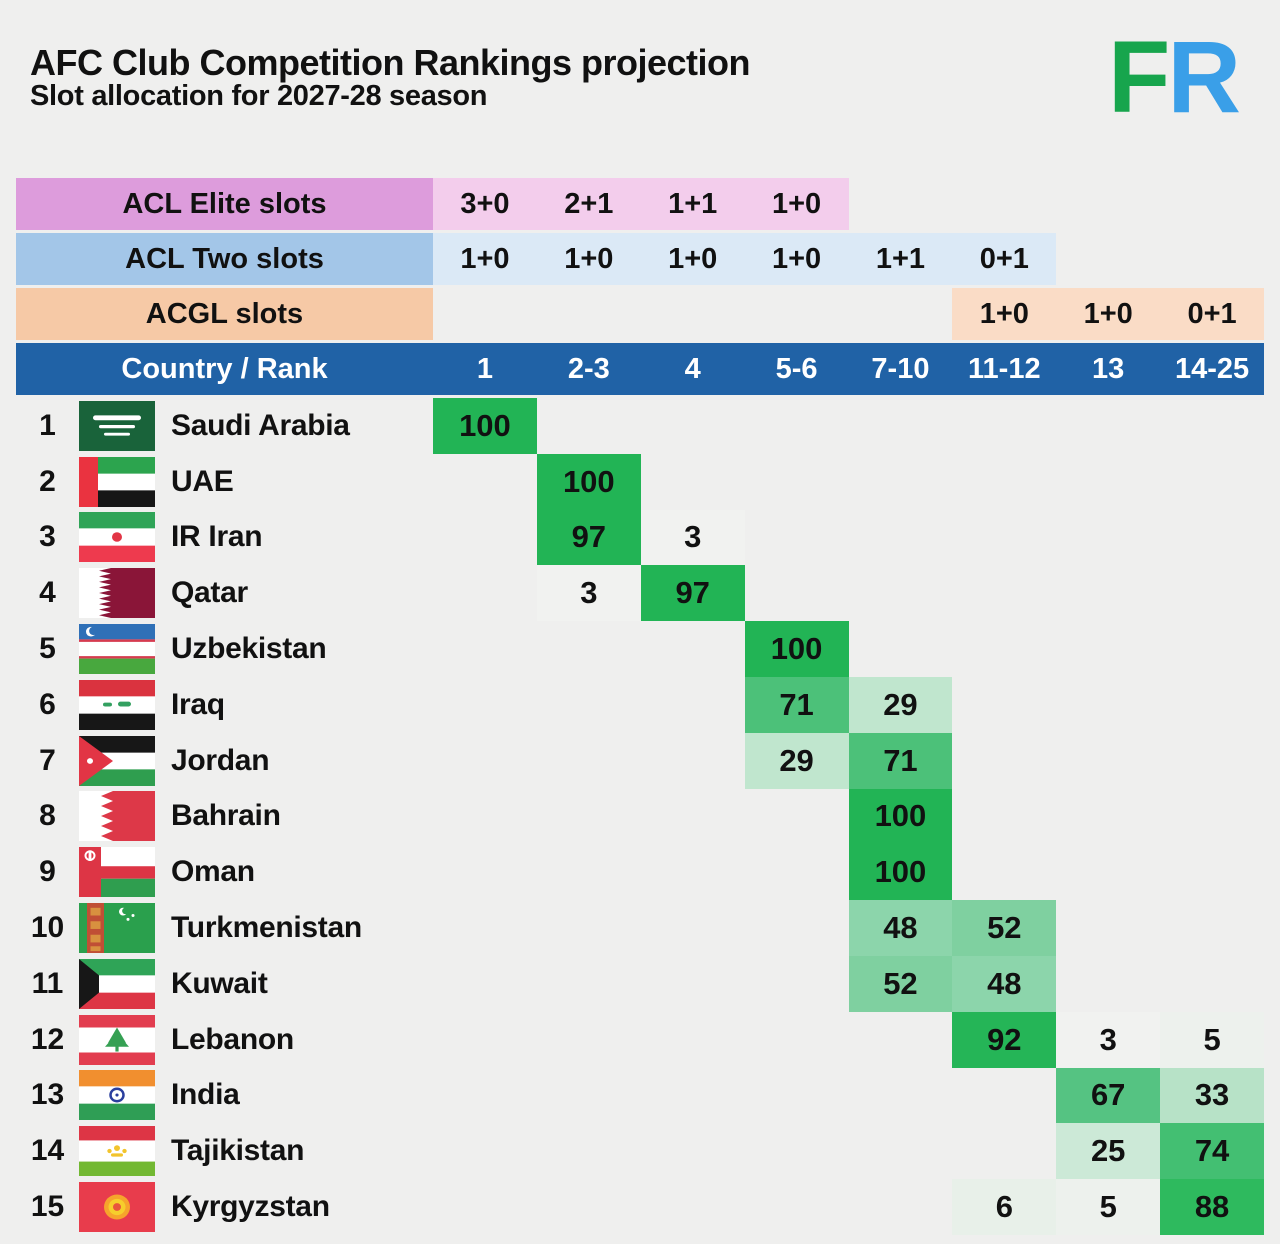 The width and height of the screenshot is (1280, 1244). I want to click on country-label: 2 UAE, so click(224, 482).